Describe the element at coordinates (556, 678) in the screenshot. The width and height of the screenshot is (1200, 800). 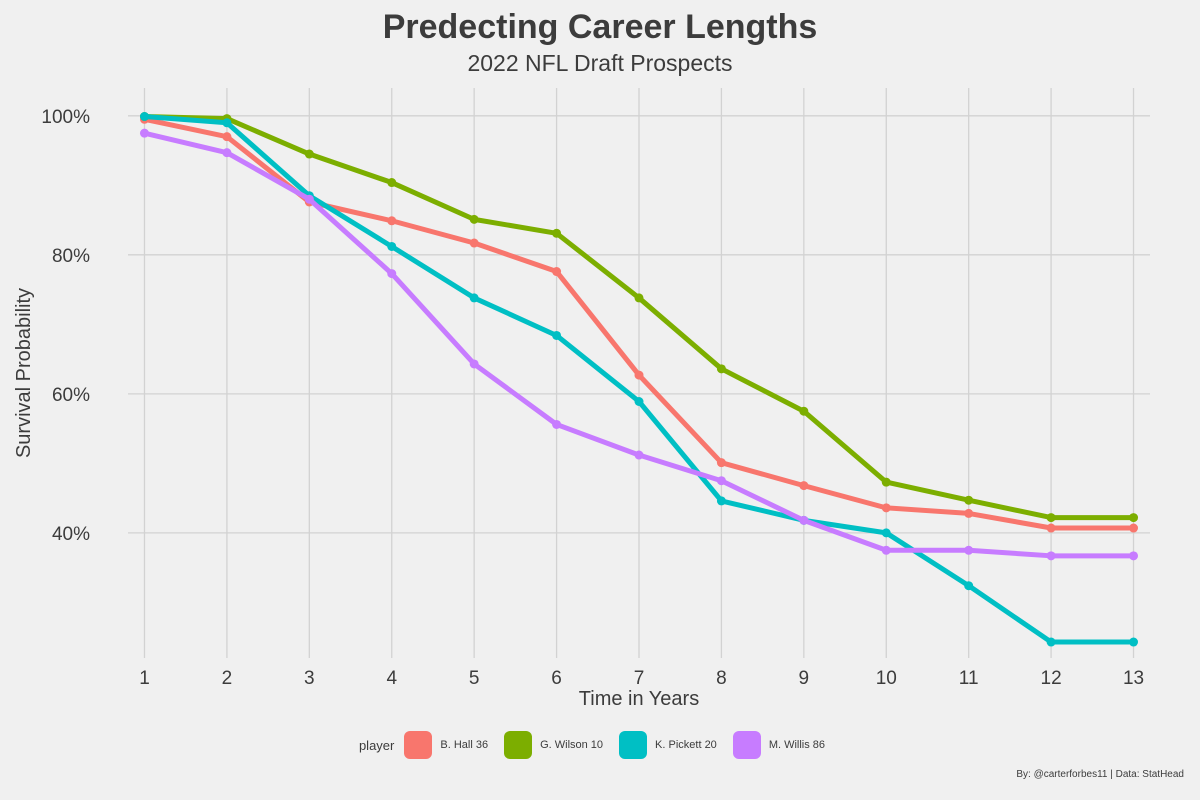
I see `x-tick-label: 6` at that location.